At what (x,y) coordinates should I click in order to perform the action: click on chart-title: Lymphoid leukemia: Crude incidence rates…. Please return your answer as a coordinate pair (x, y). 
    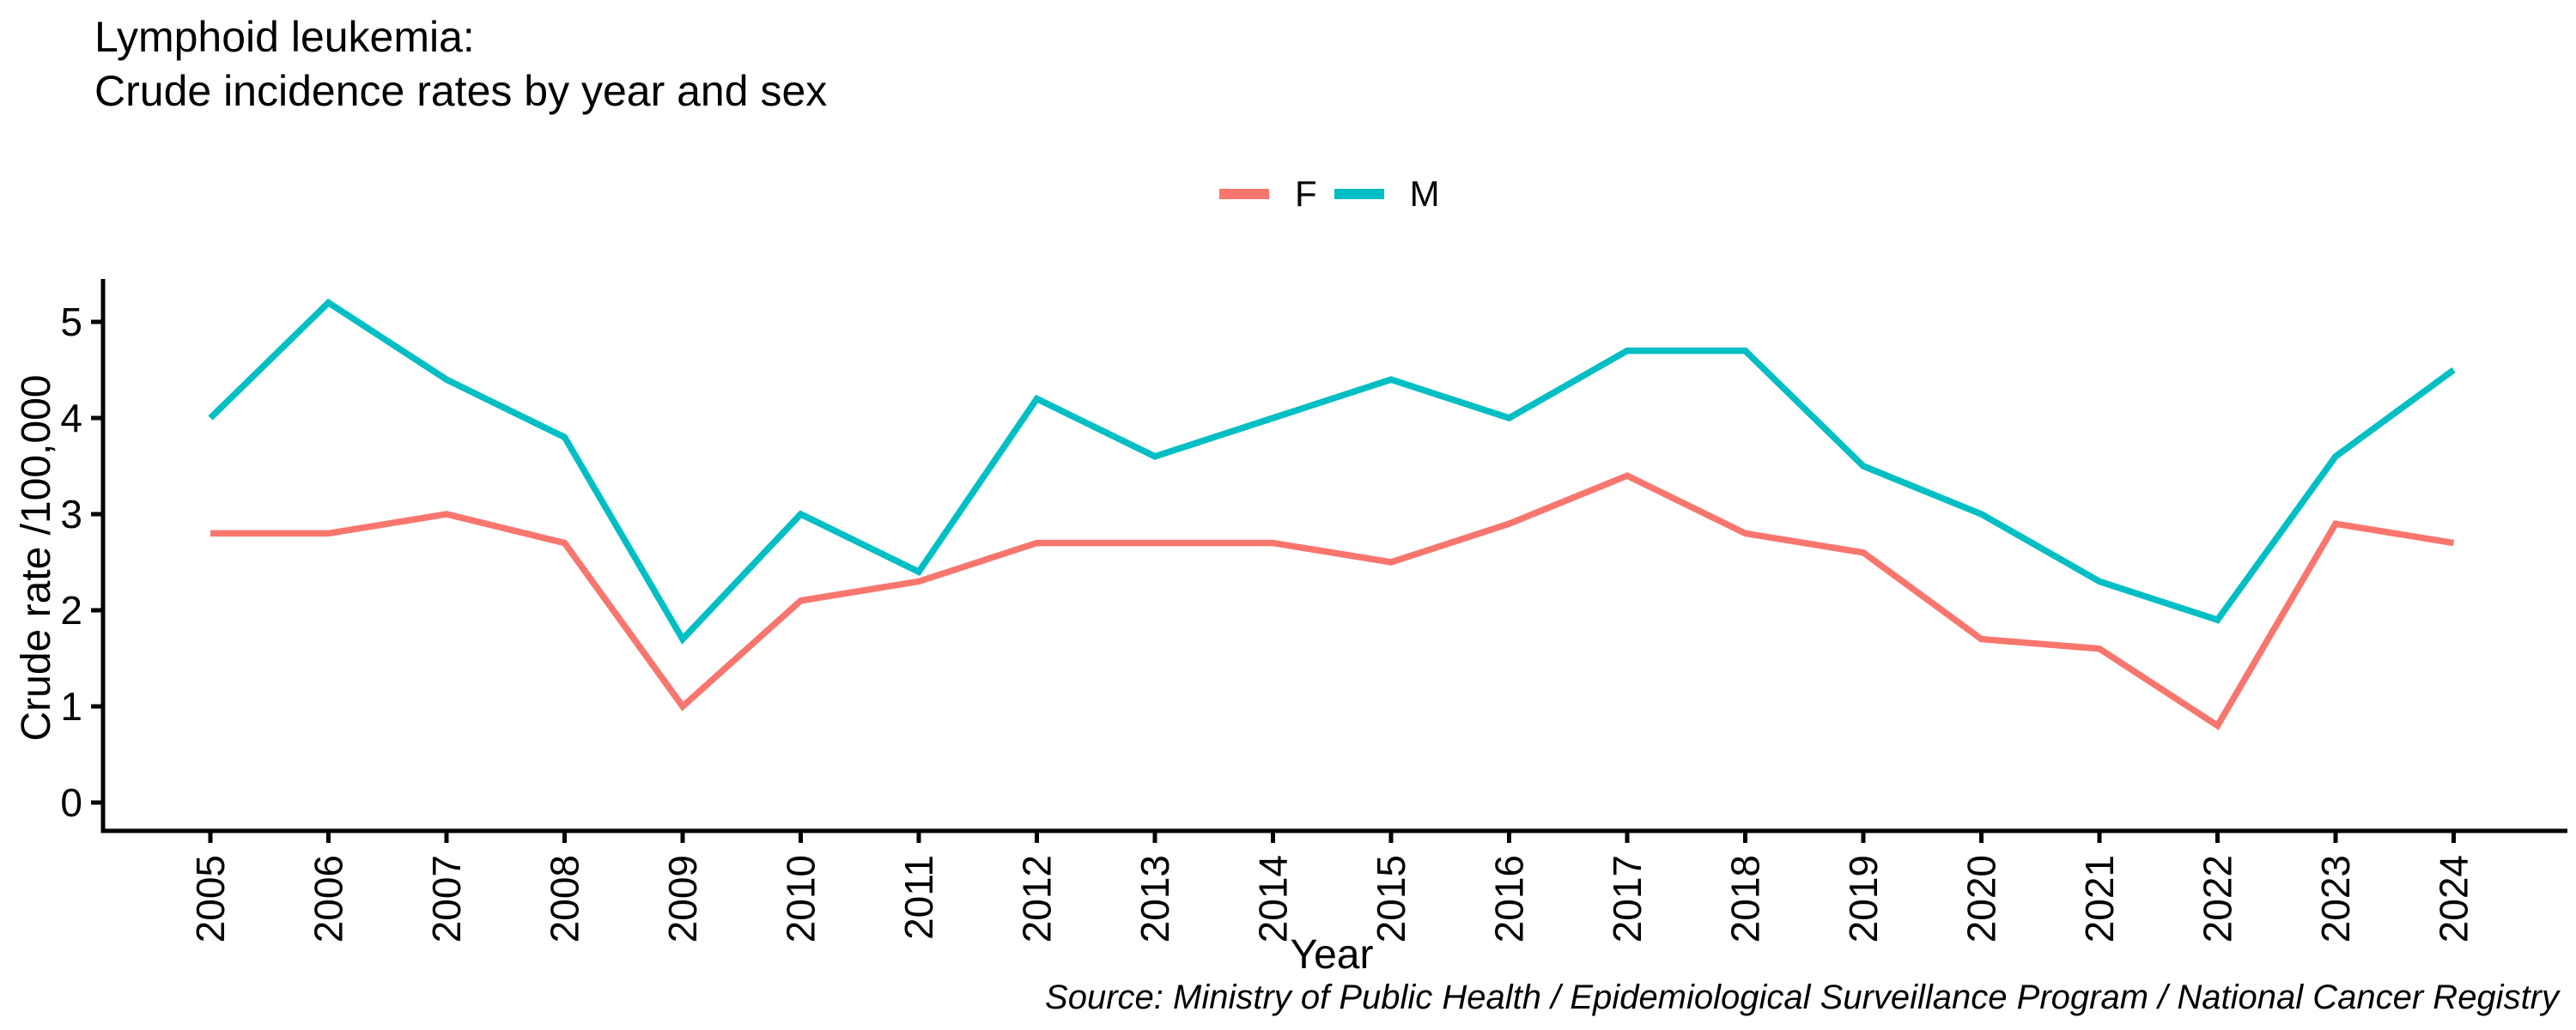
    Looking at the image, I should click on (461, 64).